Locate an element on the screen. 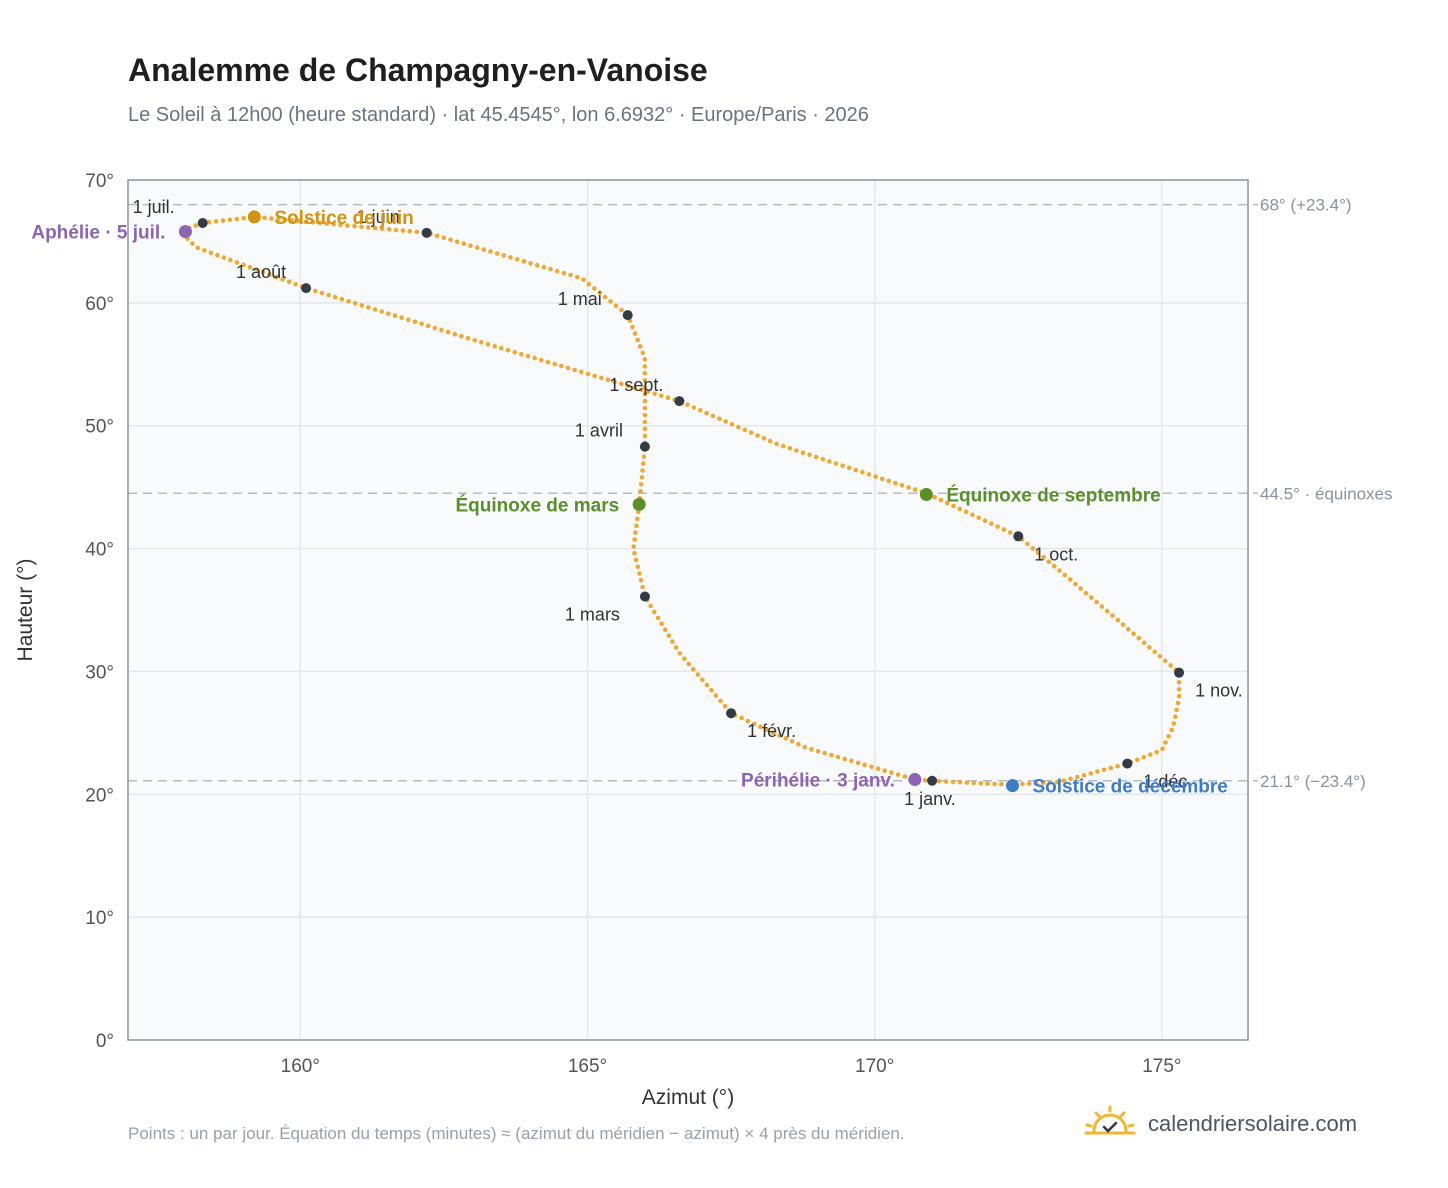  reference-line-label: 44.5° · équinoxes is located at coordinates (1326, 493).